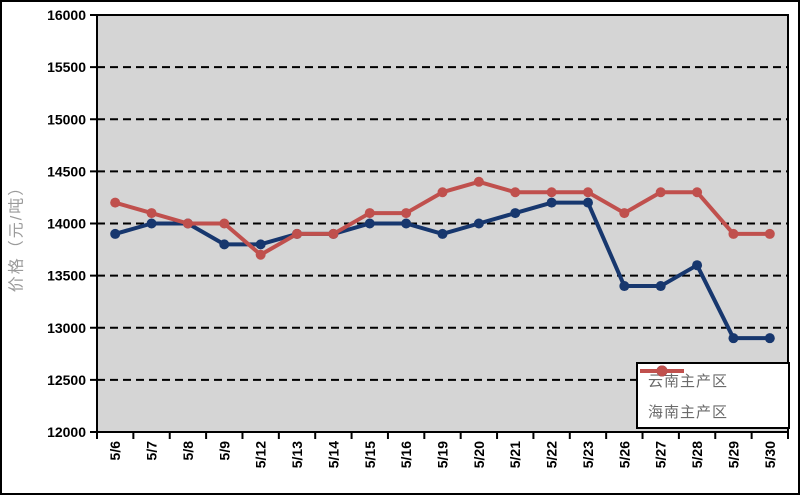 The width and height of the screenshot is (800, 495). Describe the element at coordinates (662, 371) in the screenshot. I see `hainan-series-marker-icon` at that location.